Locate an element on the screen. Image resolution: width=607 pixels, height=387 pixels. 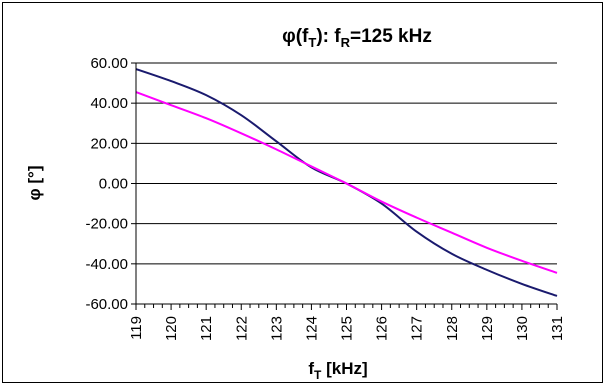
x-tick-label: 121 is located at coordinates (206, 328).